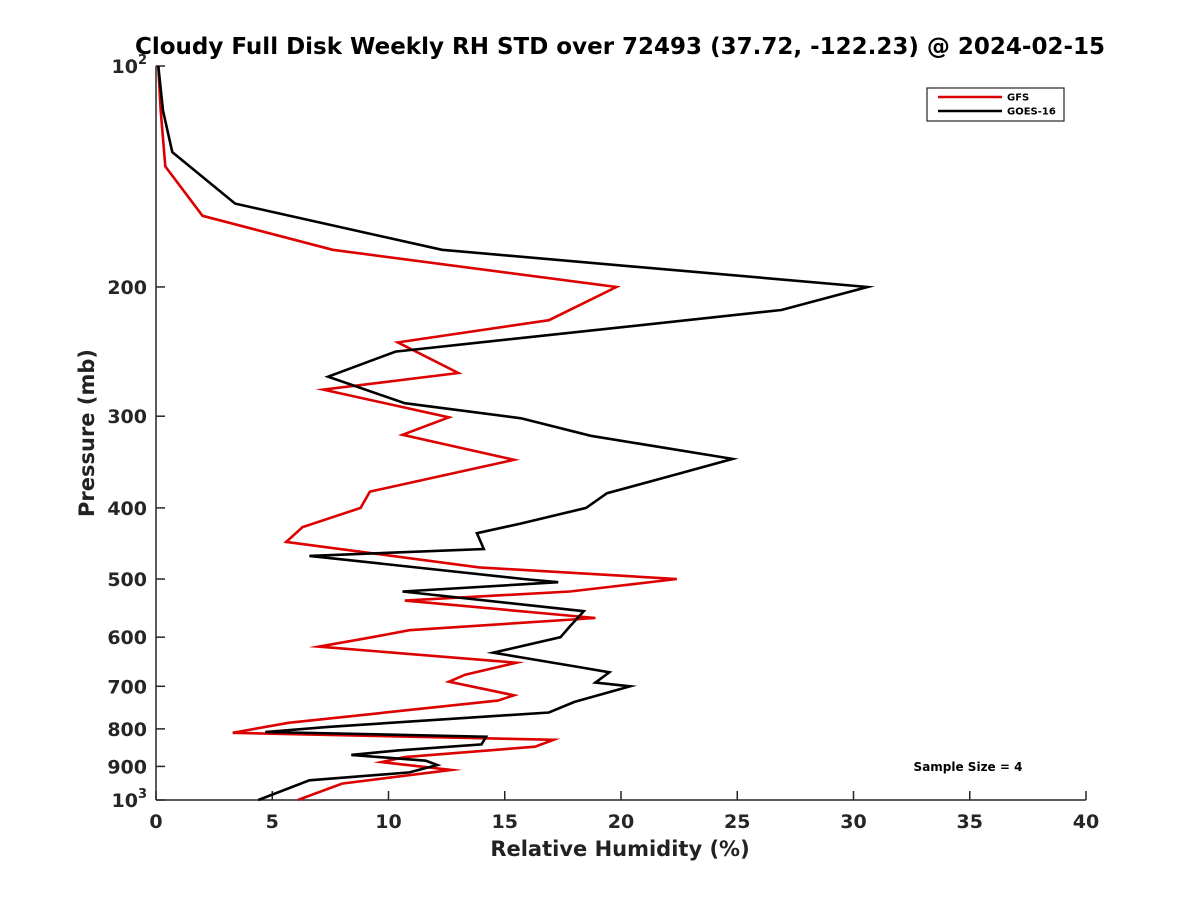  I want to click on legend-label: GFS, so click(1018, 98).